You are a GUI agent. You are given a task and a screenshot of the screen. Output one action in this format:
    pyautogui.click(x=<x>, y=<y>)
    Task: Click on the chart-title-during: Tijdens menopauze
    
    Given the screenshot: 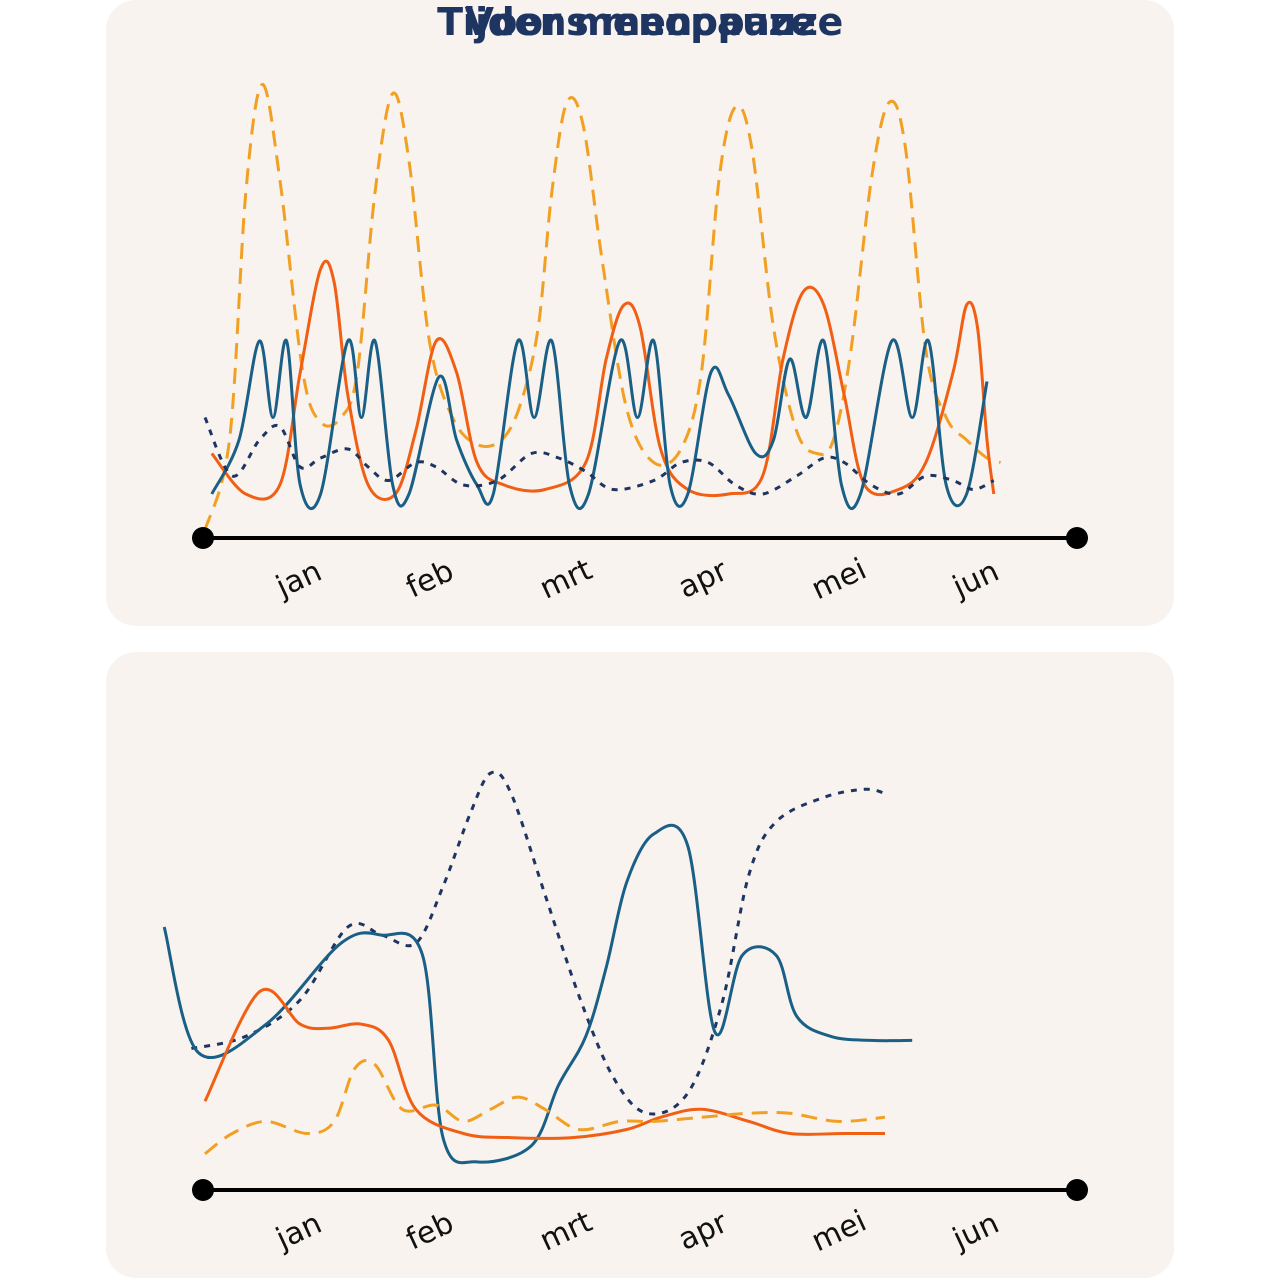 What is the action you would take?
    pyautogui.click(x=640, y=22)
    